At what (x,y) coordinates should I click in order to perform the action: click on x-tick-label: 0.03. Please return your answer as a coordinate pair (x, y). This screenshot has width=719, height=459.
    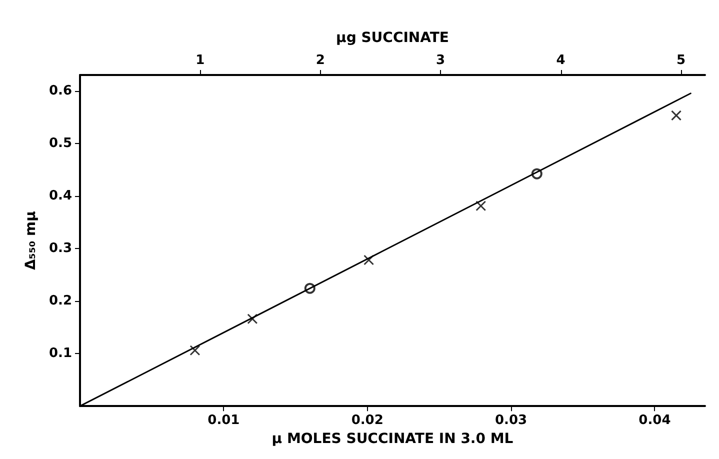
    Looking at the image, I should click on (511, 420).